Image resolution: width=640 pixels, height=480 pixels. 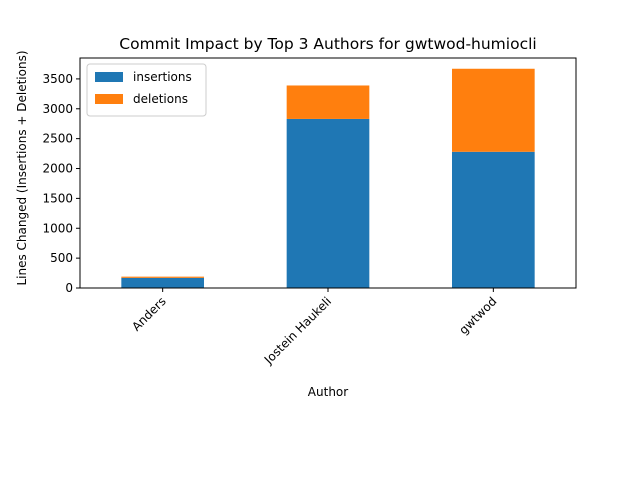 What do you see at coordinates (57, 79) in the screenshot?
I see `y-tick-label: 3500` at bounding box center [57, 79].